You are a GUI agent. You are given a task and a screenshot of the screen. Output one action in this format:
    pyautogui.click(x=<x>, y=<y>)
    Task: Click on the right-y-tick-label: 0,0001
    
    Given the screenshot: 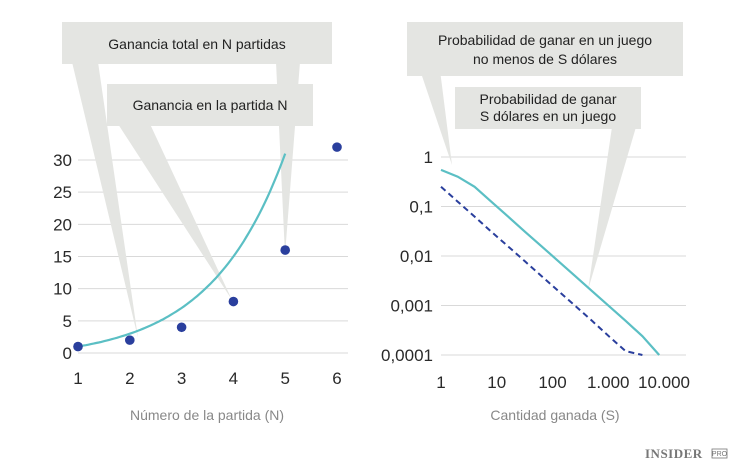 What is the action you would take?
    pyautogui.click(x=407, y=355)
    